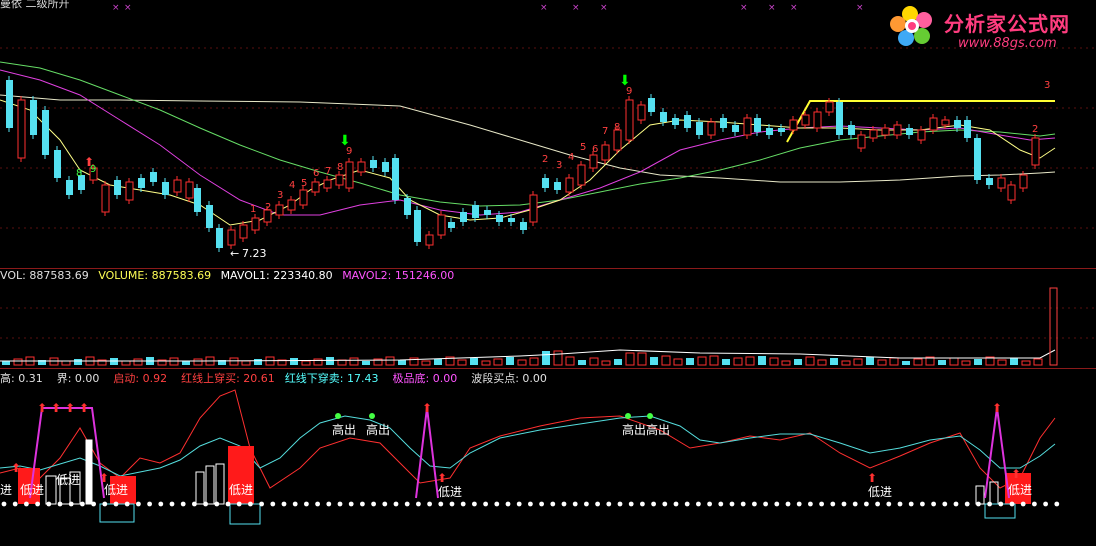 Image resolution: width=1096 pixels, height=546 pixels. What do you see at coordinates (93, 169) in the screenshot?
I see `sequence-number: 9` at bounding box center [93, 169].